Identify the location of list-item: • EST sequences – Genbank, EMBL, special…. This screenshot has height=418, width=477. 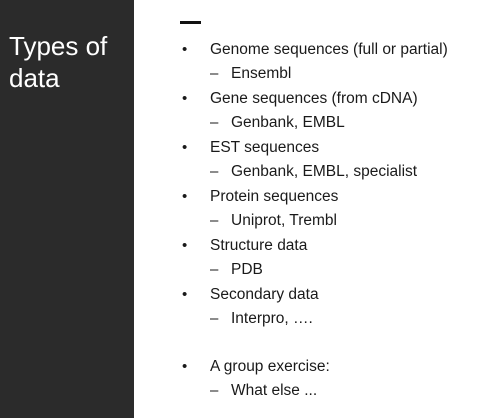
(327, 160).